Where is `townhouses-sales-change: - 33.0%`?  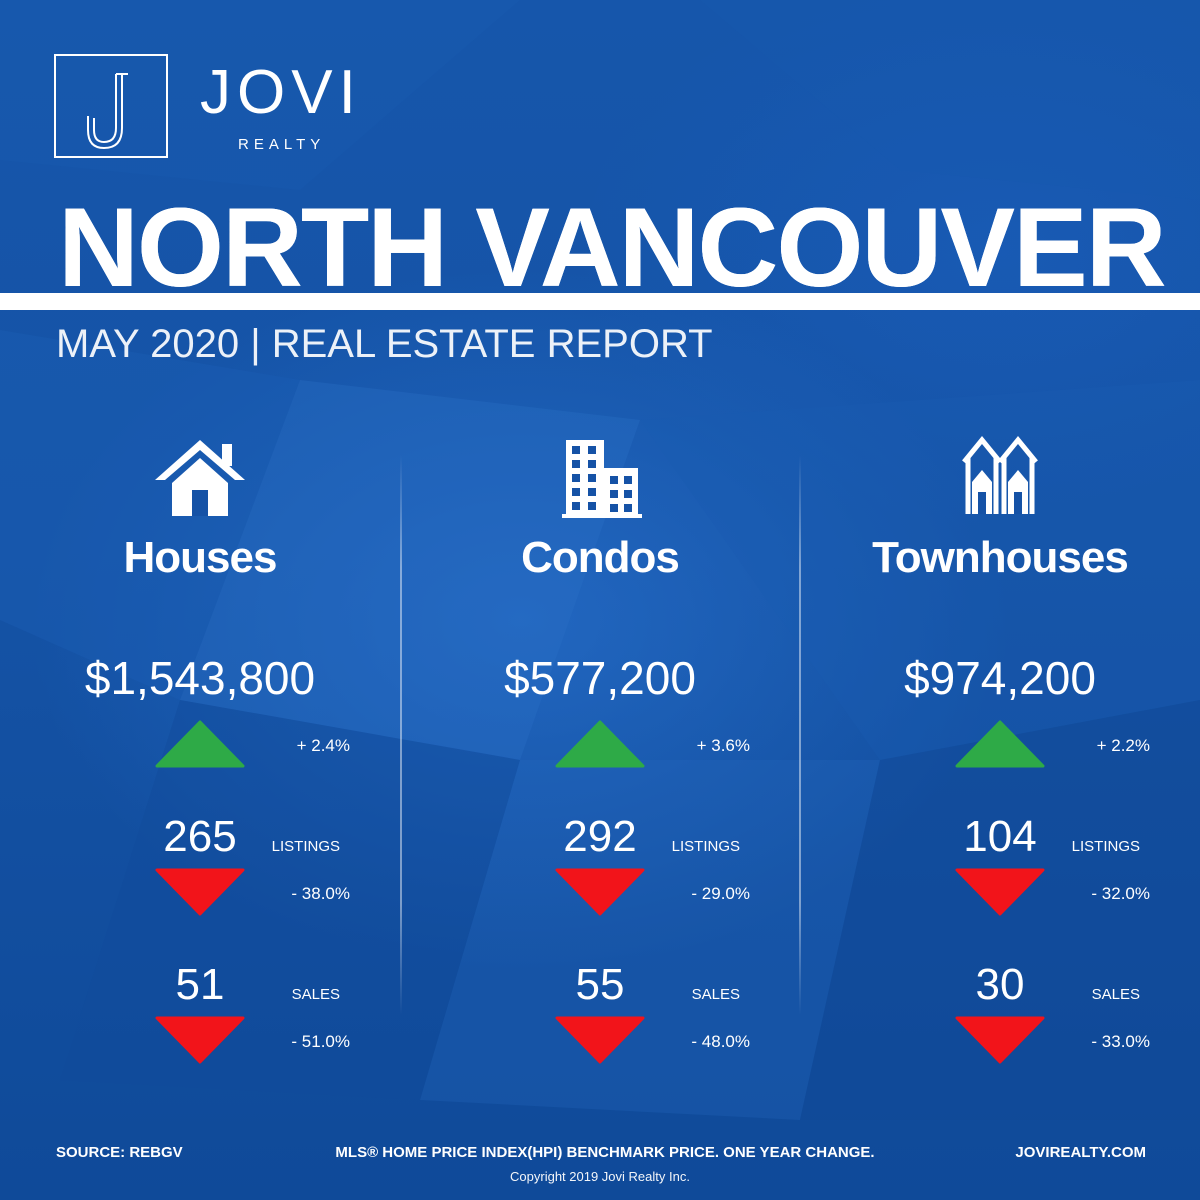 townhouses-sales-change: - 33.0% is located at coordinates (1120, 1041).